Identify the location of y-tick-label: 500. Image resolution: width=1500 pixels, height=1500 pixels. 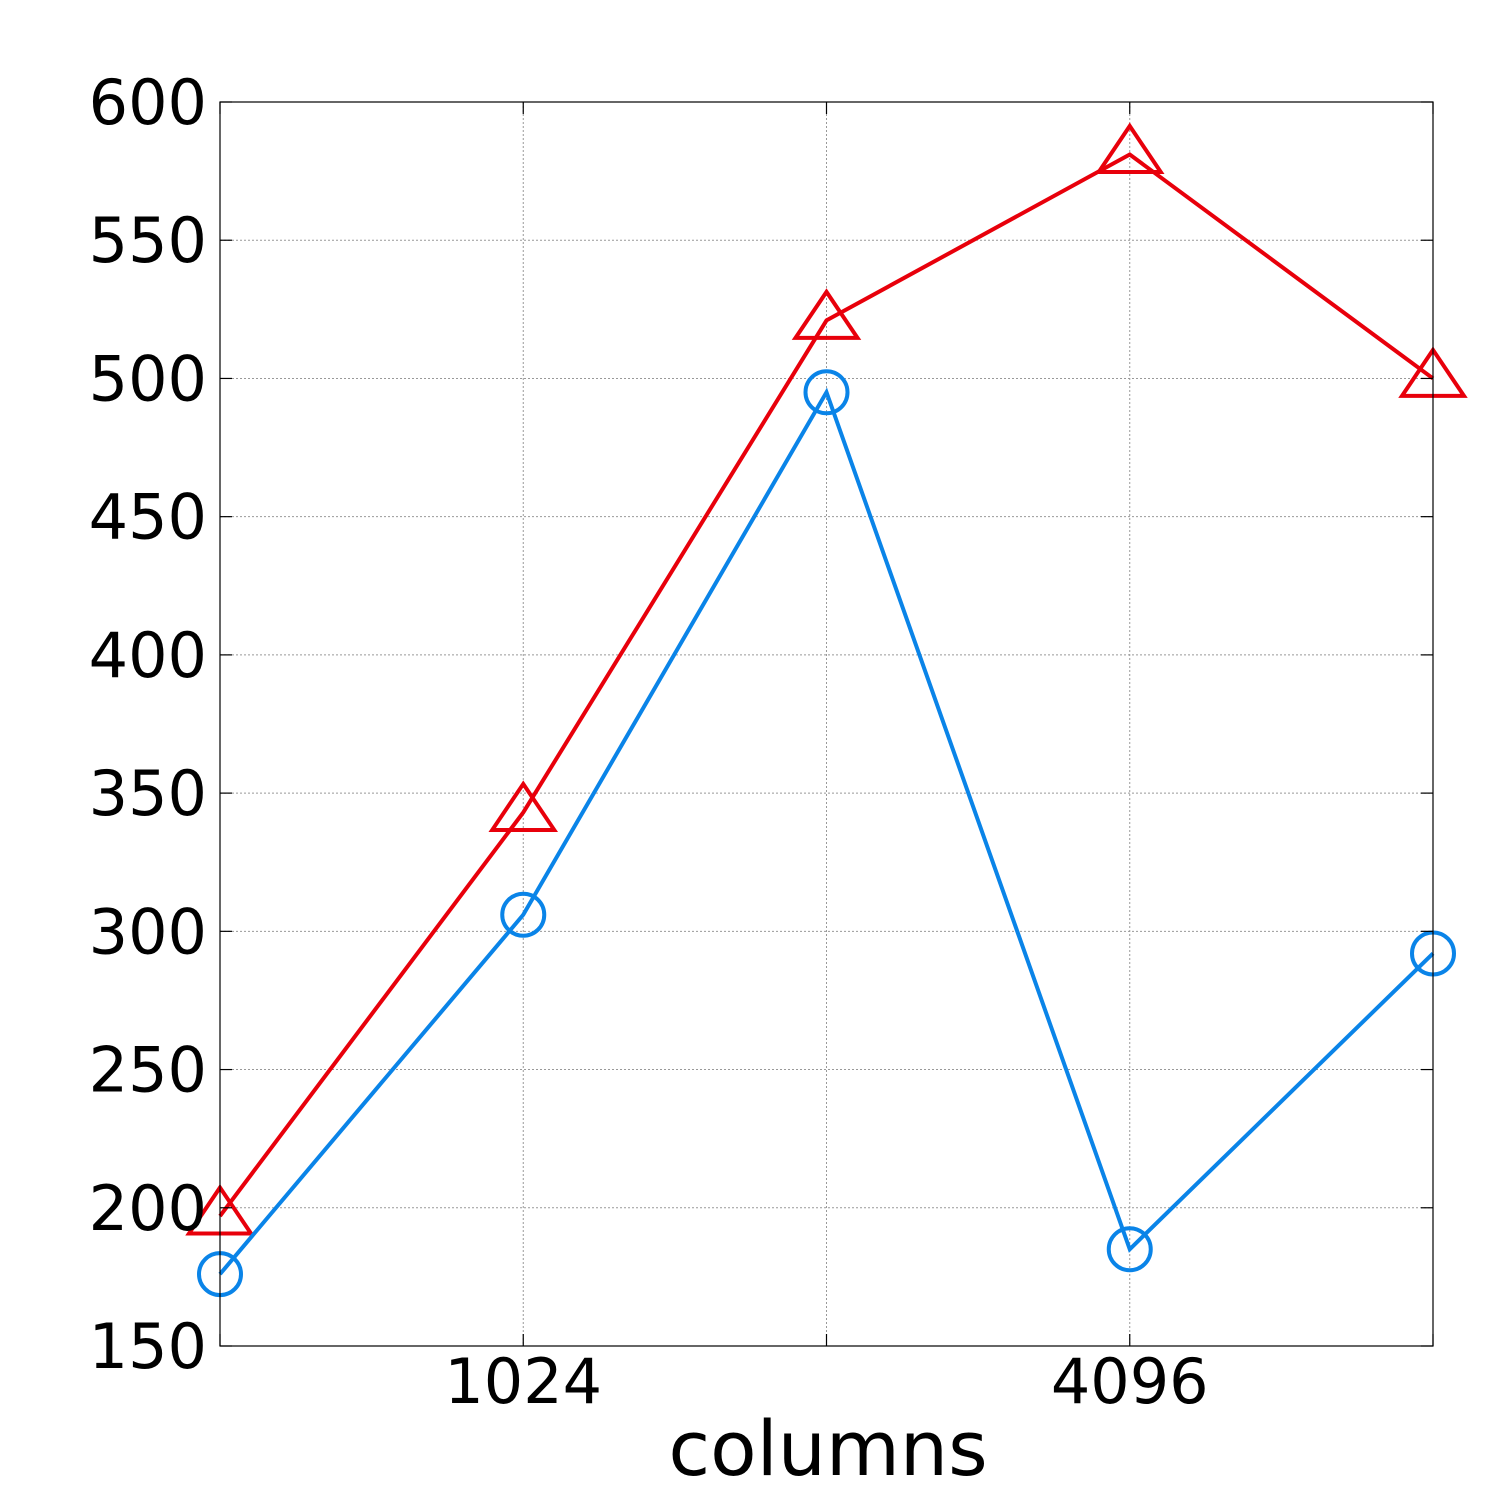
(148, 378).